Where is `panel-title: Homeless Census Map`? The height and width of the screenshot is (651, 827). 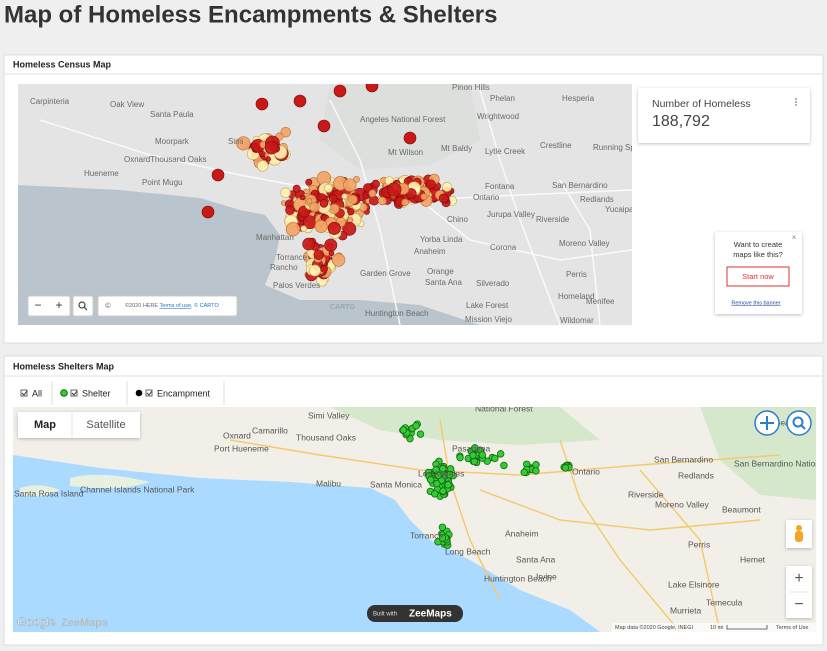 panel-title: Homeless Census Map is located at coordinates (62, 64).